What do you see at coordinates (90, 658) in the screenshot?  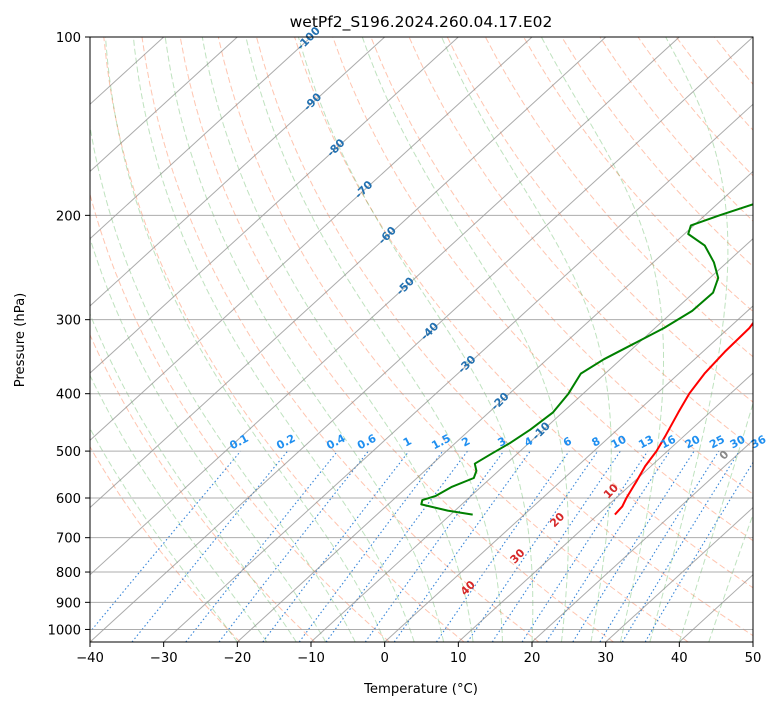 I see `x-tick-label: −40` at bounding box center [90, 658].